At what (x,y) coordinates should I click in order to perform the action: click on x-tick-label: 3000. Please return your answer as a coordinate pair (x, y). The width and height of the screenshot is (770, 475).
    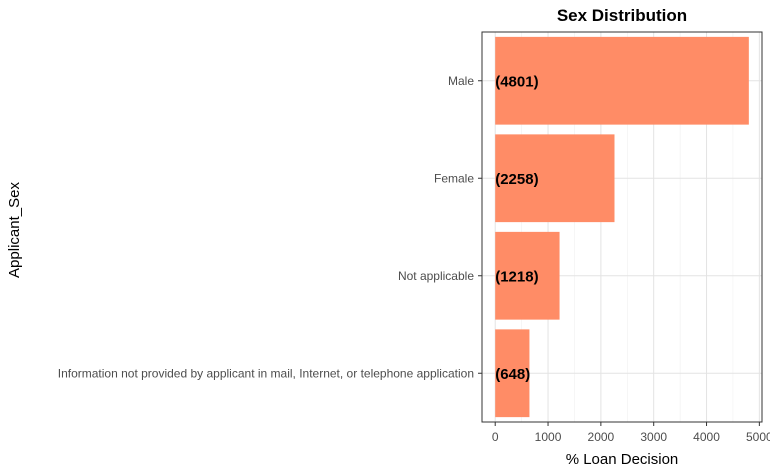
    Looking at the image, I should click on (653, 437).